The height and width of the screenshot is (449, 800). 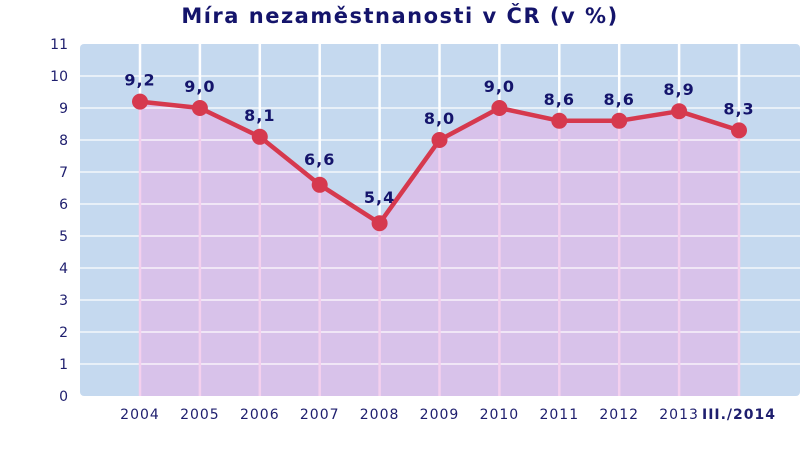 I want to click on data-label: 9,2, so click(x=139, y=80).